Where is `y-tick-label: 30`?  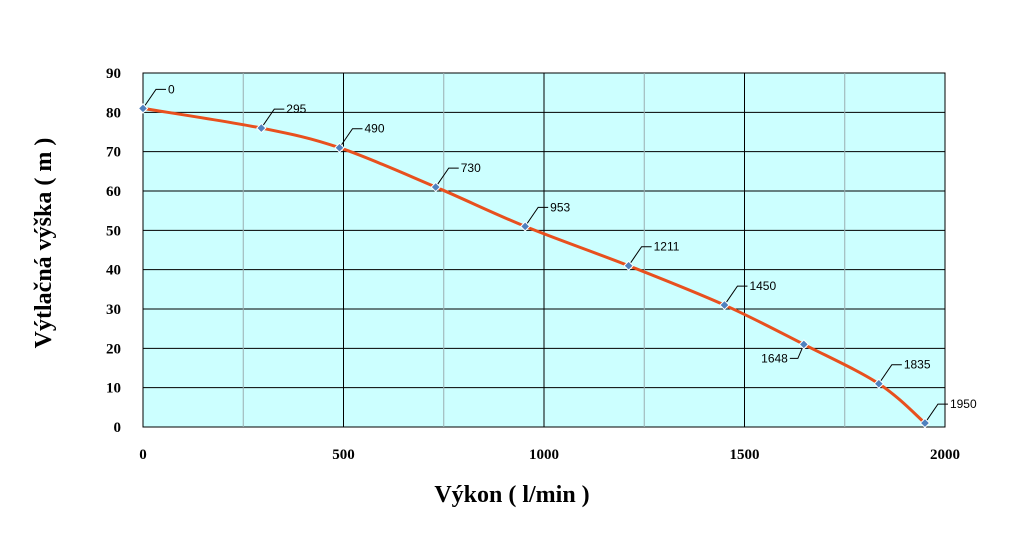
y-tick-label: 30 is located at coordinates (113, 310).